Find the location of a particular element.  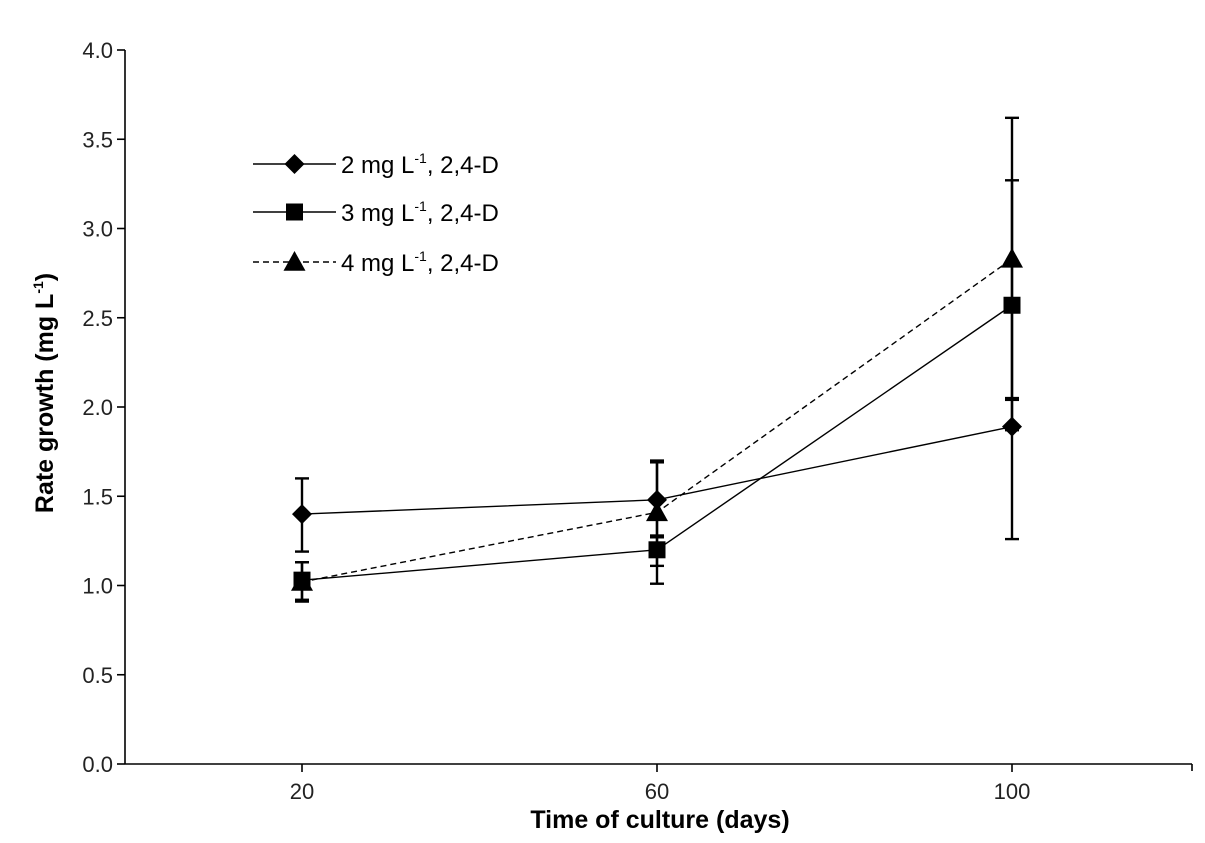

legend-marker-diamond is located at coordinates (294, 164).